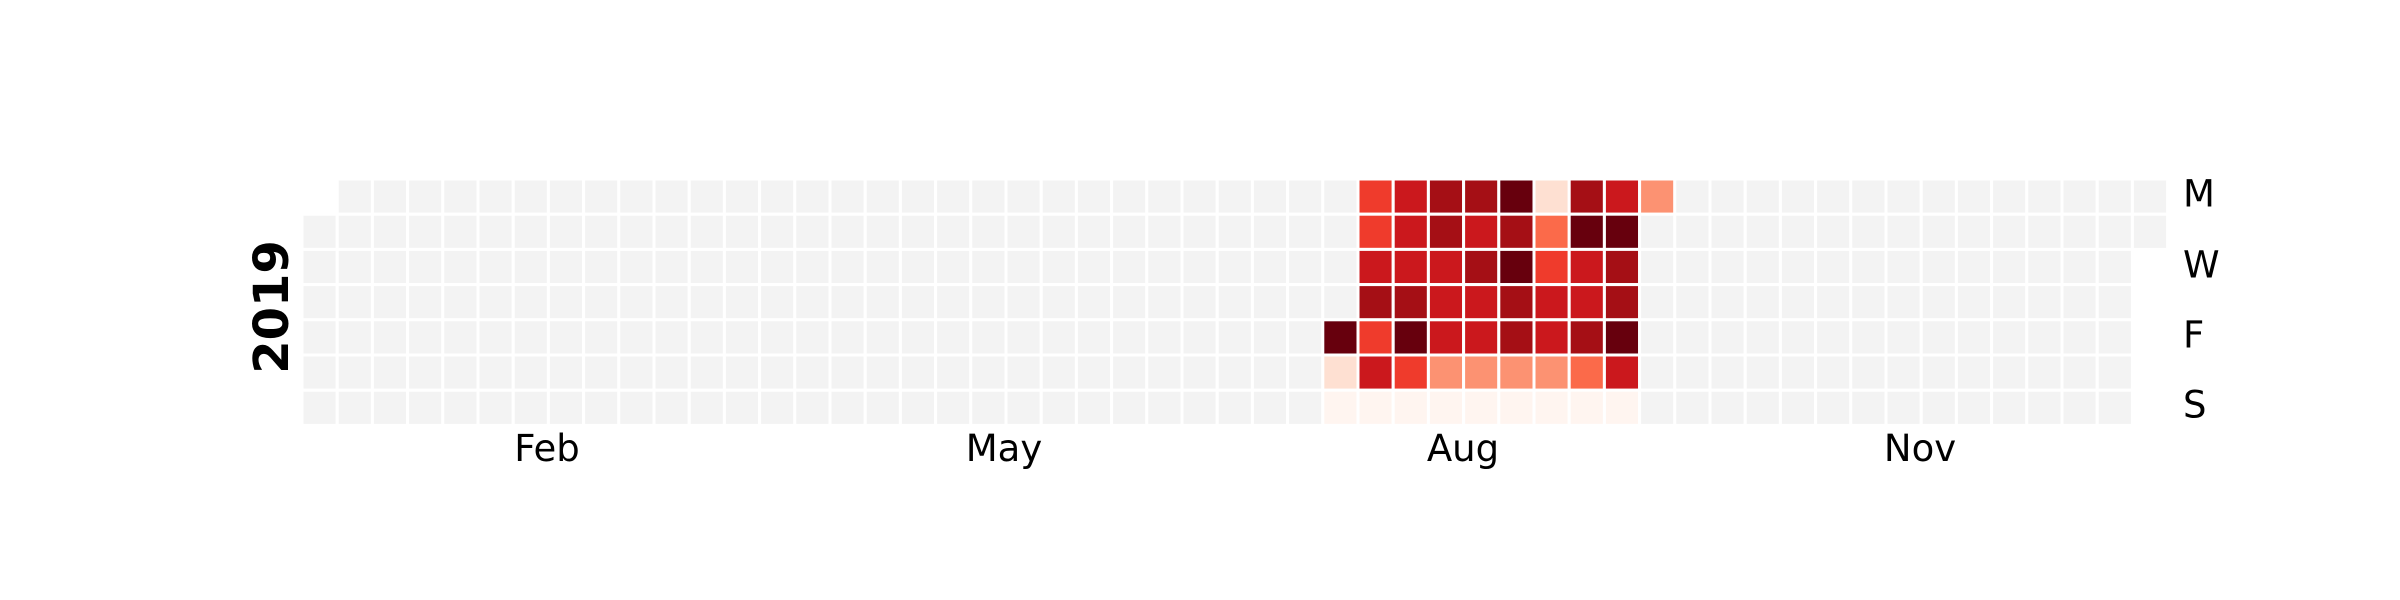 The image size is (2400, 600). Describe the element at coordinates (547, 448) in the screenshot. I see `month-label-feb: Feb` at that location.